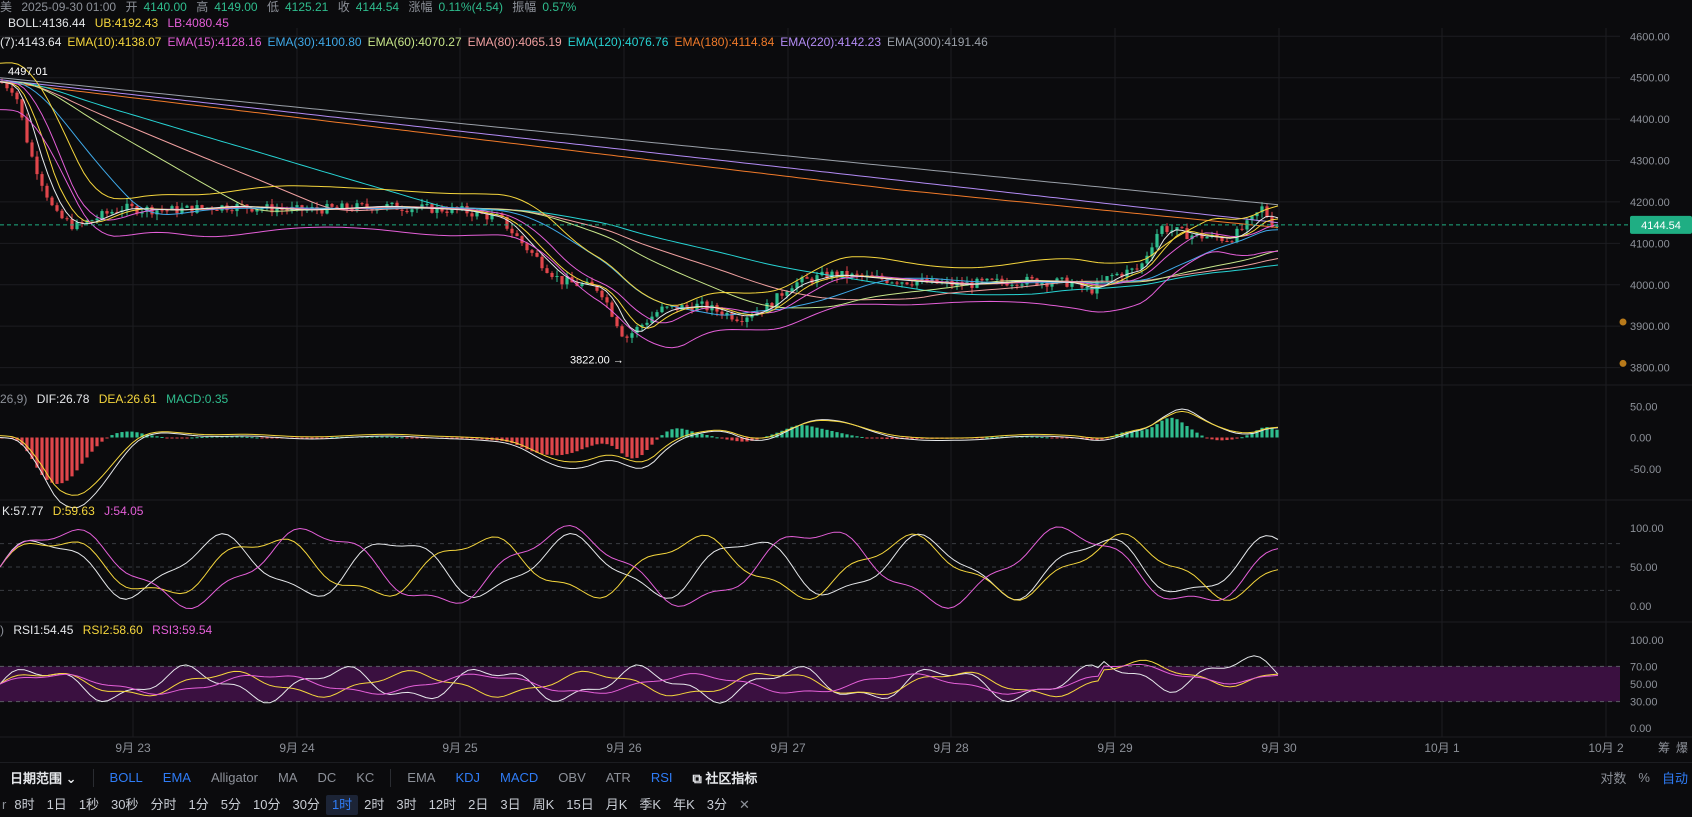 This screenshot has width=1692, height=817. What do you see at coordinates (24, 804) in the screenshot?
I see `timeframe-0: 8时` at bounding box center [24, 804].